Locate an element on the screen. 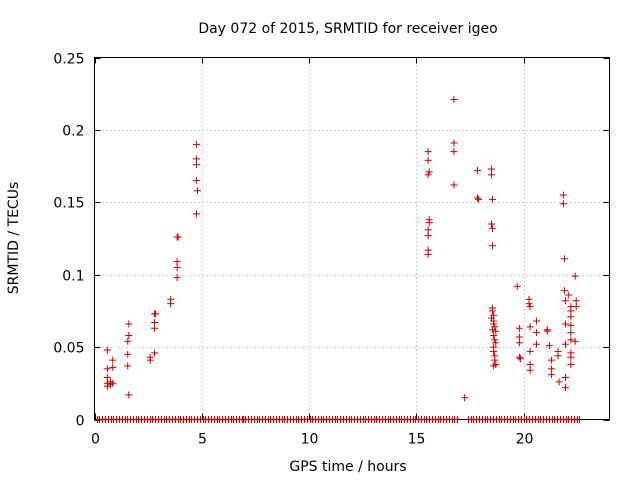 Image resolution: width=640 pixels, height=480 pixels. x-axis-label: GPS time / hours is located at coordinates (347, 467).